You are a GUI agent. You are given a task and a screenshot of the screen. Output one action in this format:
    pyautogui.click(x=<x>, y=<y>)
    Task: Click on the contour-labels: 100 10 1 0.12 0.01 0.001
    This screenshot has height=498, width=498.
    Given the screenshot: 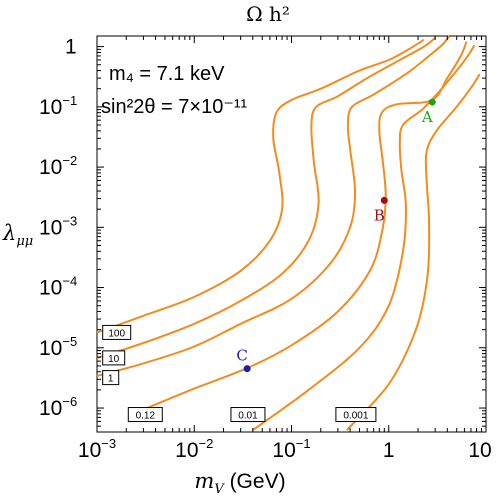 What is the action you would take?
    pyautogui.click(x=239, y=373)
    